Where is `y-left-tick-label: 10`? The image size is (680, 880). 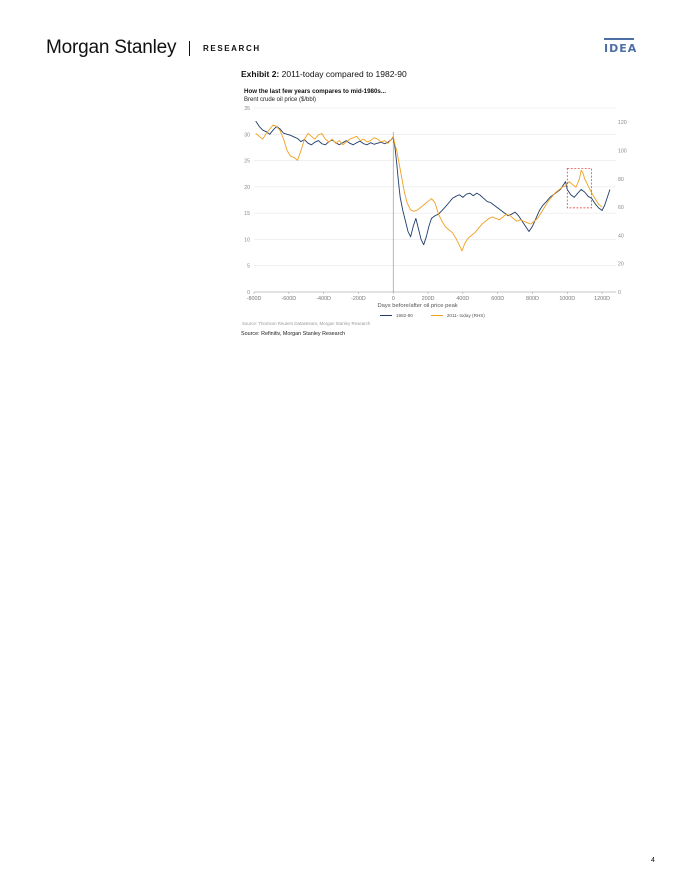
y-left-tick-label: 10 is located at coordinates (247, 240).